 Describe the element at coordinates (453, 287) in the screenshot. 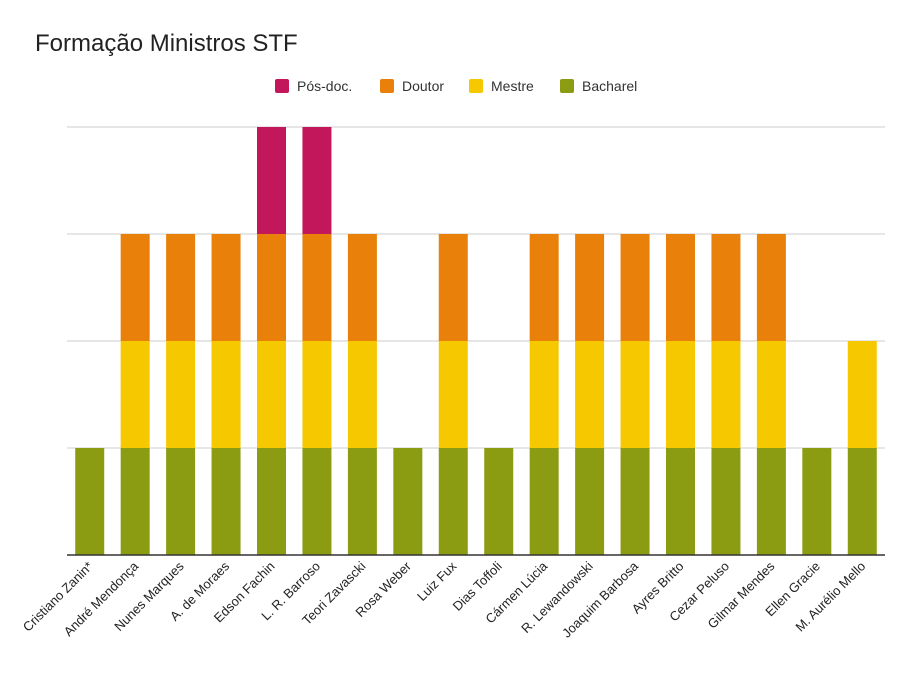

I see `bar-doutor-luiz-fux` at that location.